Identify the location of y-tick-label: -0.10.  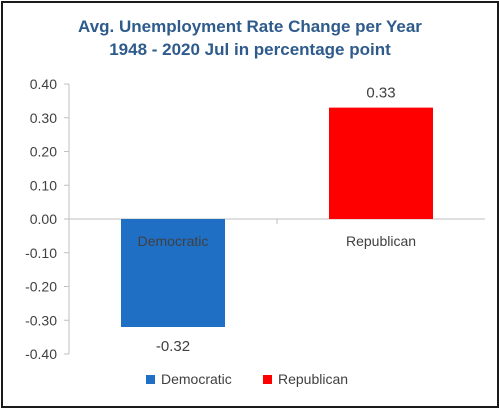
(41, 253).